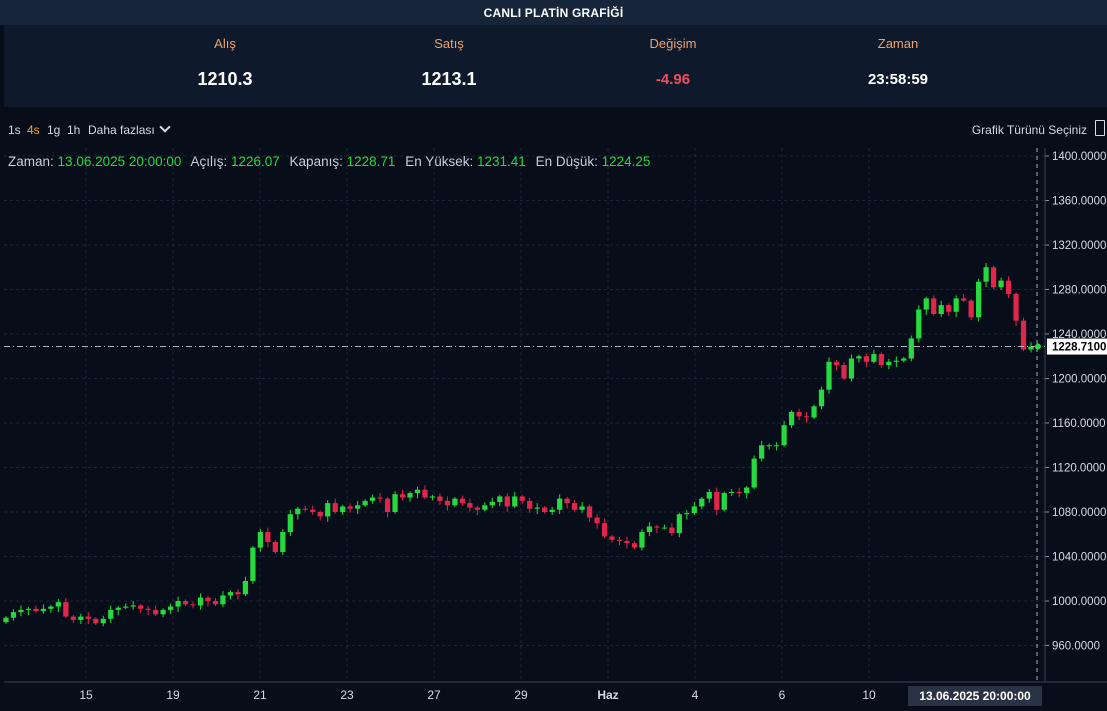 The height and width of the screenshot is (711, 1107). What do you see at coordinates (1029, 130) in the screenshot?
I see `chart-type-selector: Grafik Türünü Seçiniz` at bounding box center [1029, 130].